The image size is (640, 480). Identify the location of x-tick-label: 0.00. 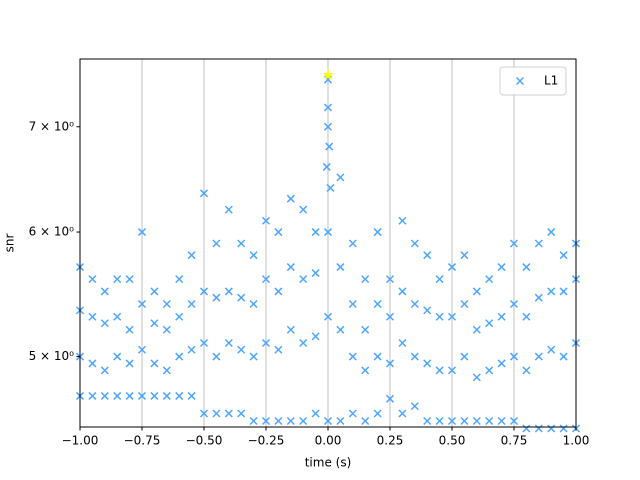
(328, 441).